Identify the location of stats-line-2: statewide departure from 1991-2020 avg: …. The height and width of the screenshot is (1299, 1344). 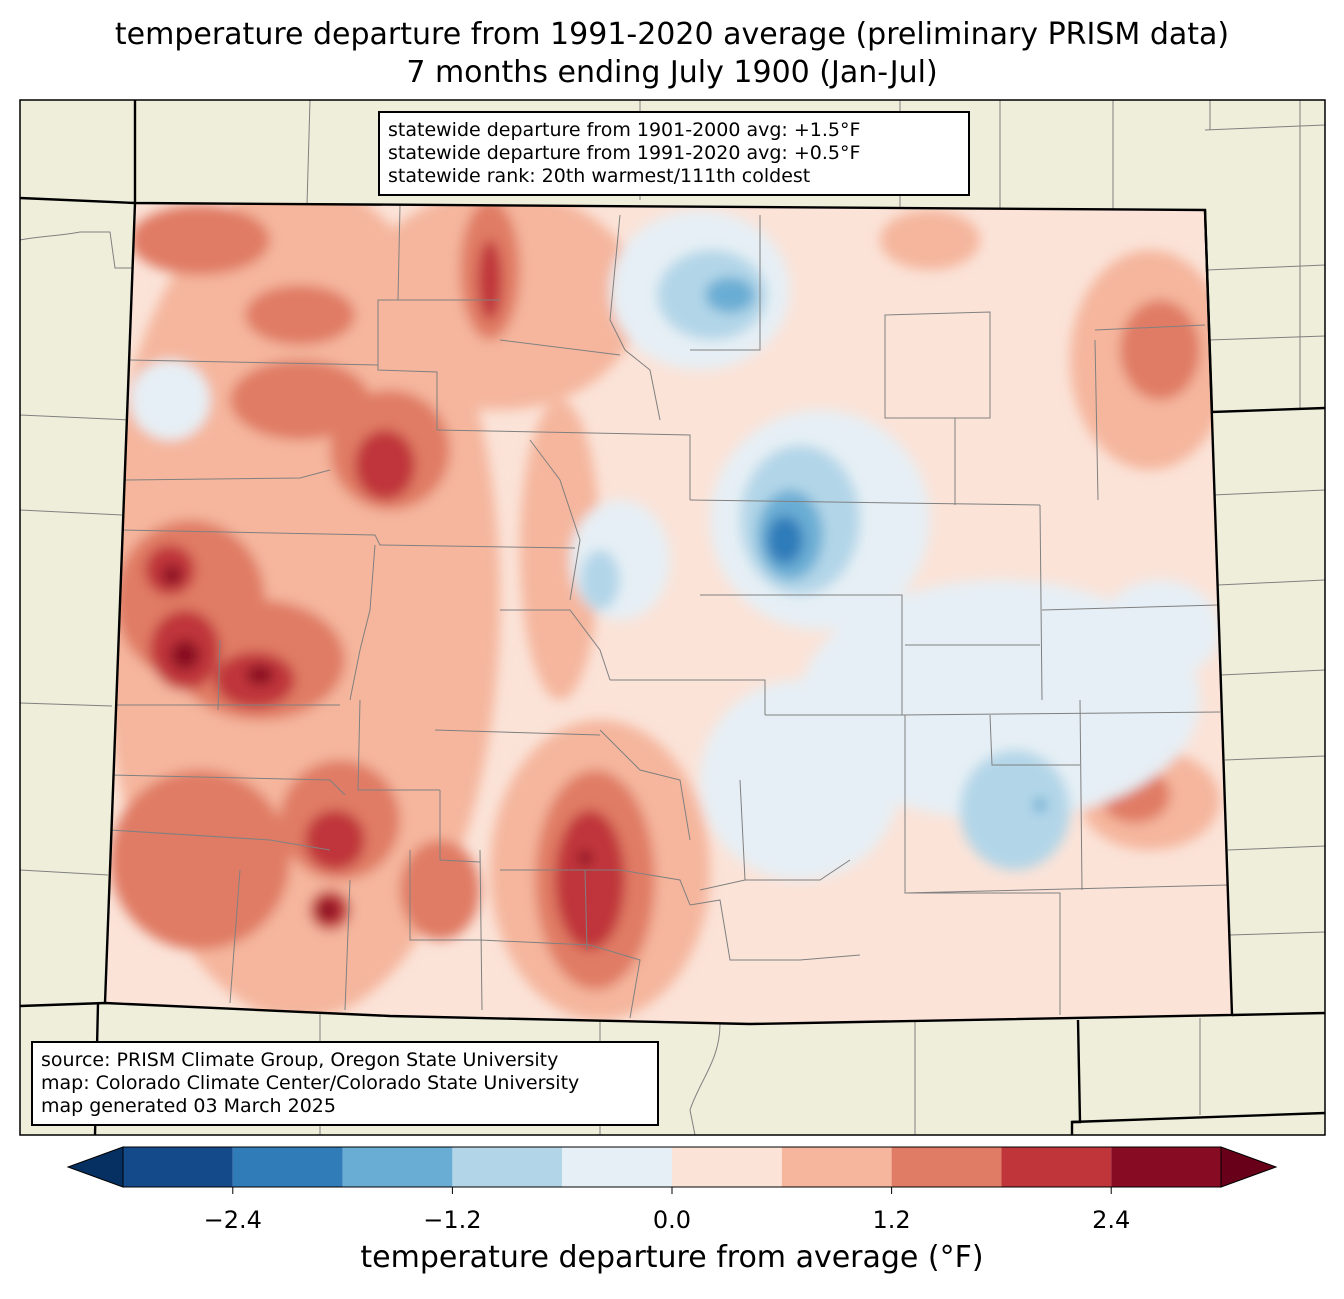
(624, 153).